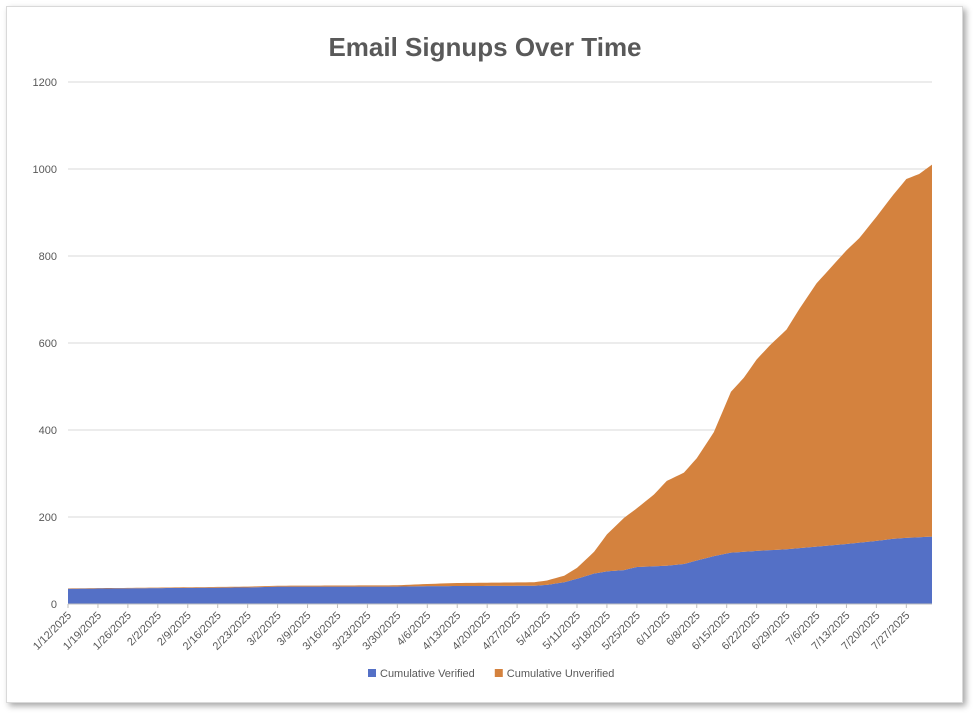 This screenshot has height=713, width=973. Describe the element at coordinates (45, 83) in the screenshot. I see `y-tick-label: 1200` at that location.